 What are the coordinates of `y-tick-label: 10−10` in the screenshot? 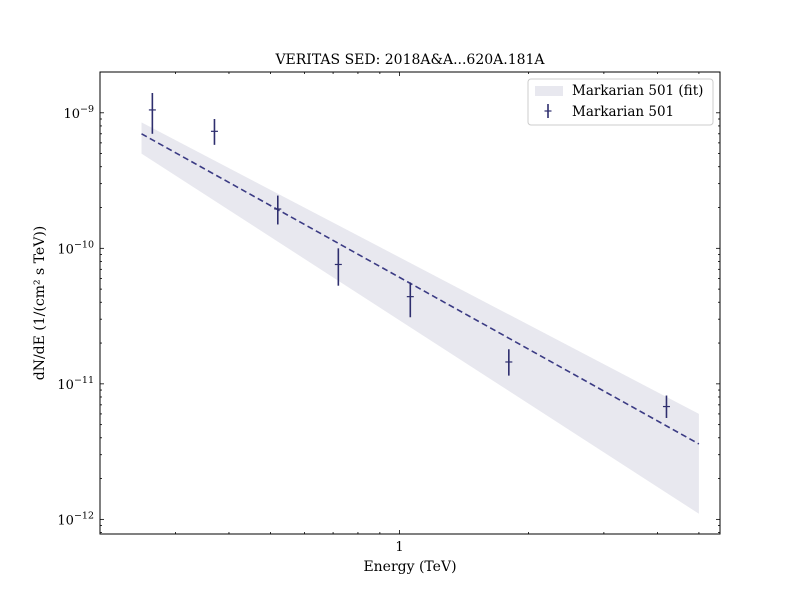 It's located at (75, 248).